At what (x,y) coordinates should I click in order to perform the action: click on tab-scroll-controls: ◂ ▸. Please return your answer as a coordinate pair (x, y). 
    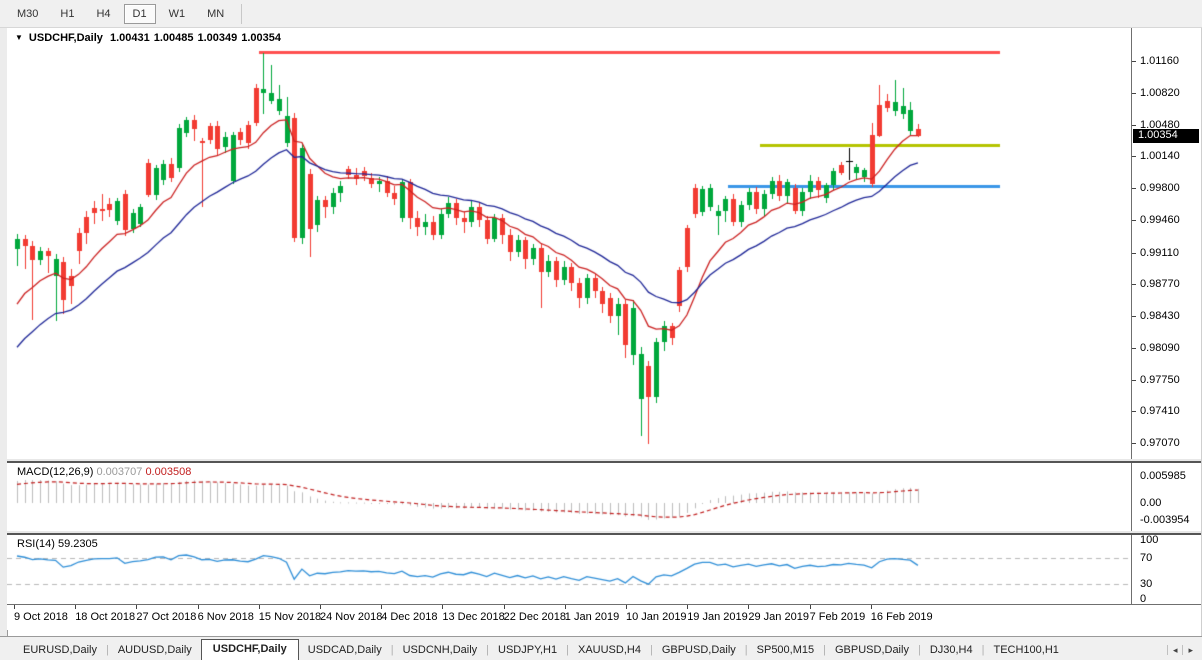
    Looking at the image, I should click on (1182, 650).